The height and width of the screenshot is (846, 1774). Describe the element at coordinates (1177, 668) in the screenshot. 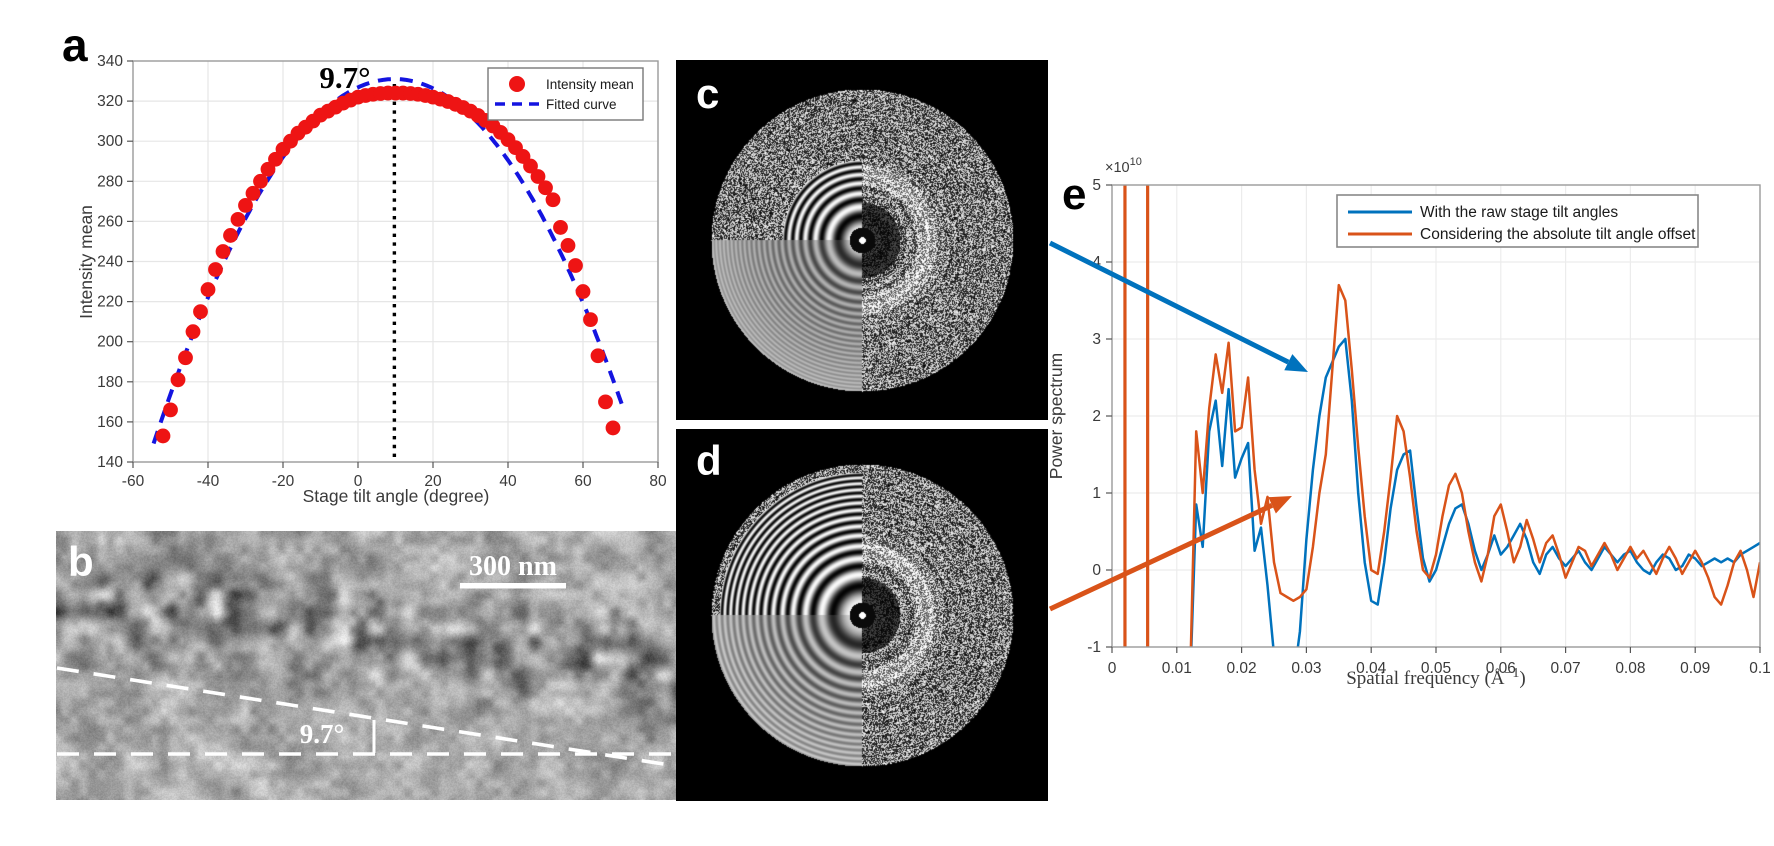

I see `tick-label: 0.01` at that location.